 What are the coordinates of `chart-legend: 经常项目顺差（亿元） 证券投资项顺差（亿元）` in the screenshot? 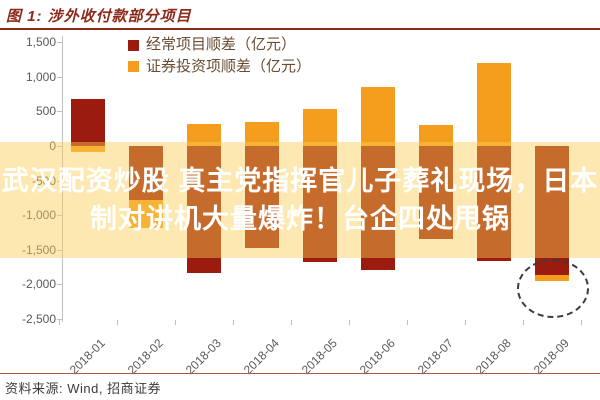 It's located at (220, 58).